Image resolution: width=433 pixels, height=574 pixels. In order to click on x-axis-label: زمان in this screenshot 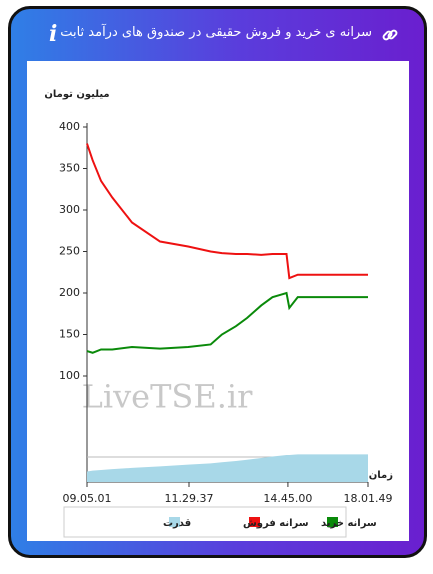, I will do `click(381, 475)`.